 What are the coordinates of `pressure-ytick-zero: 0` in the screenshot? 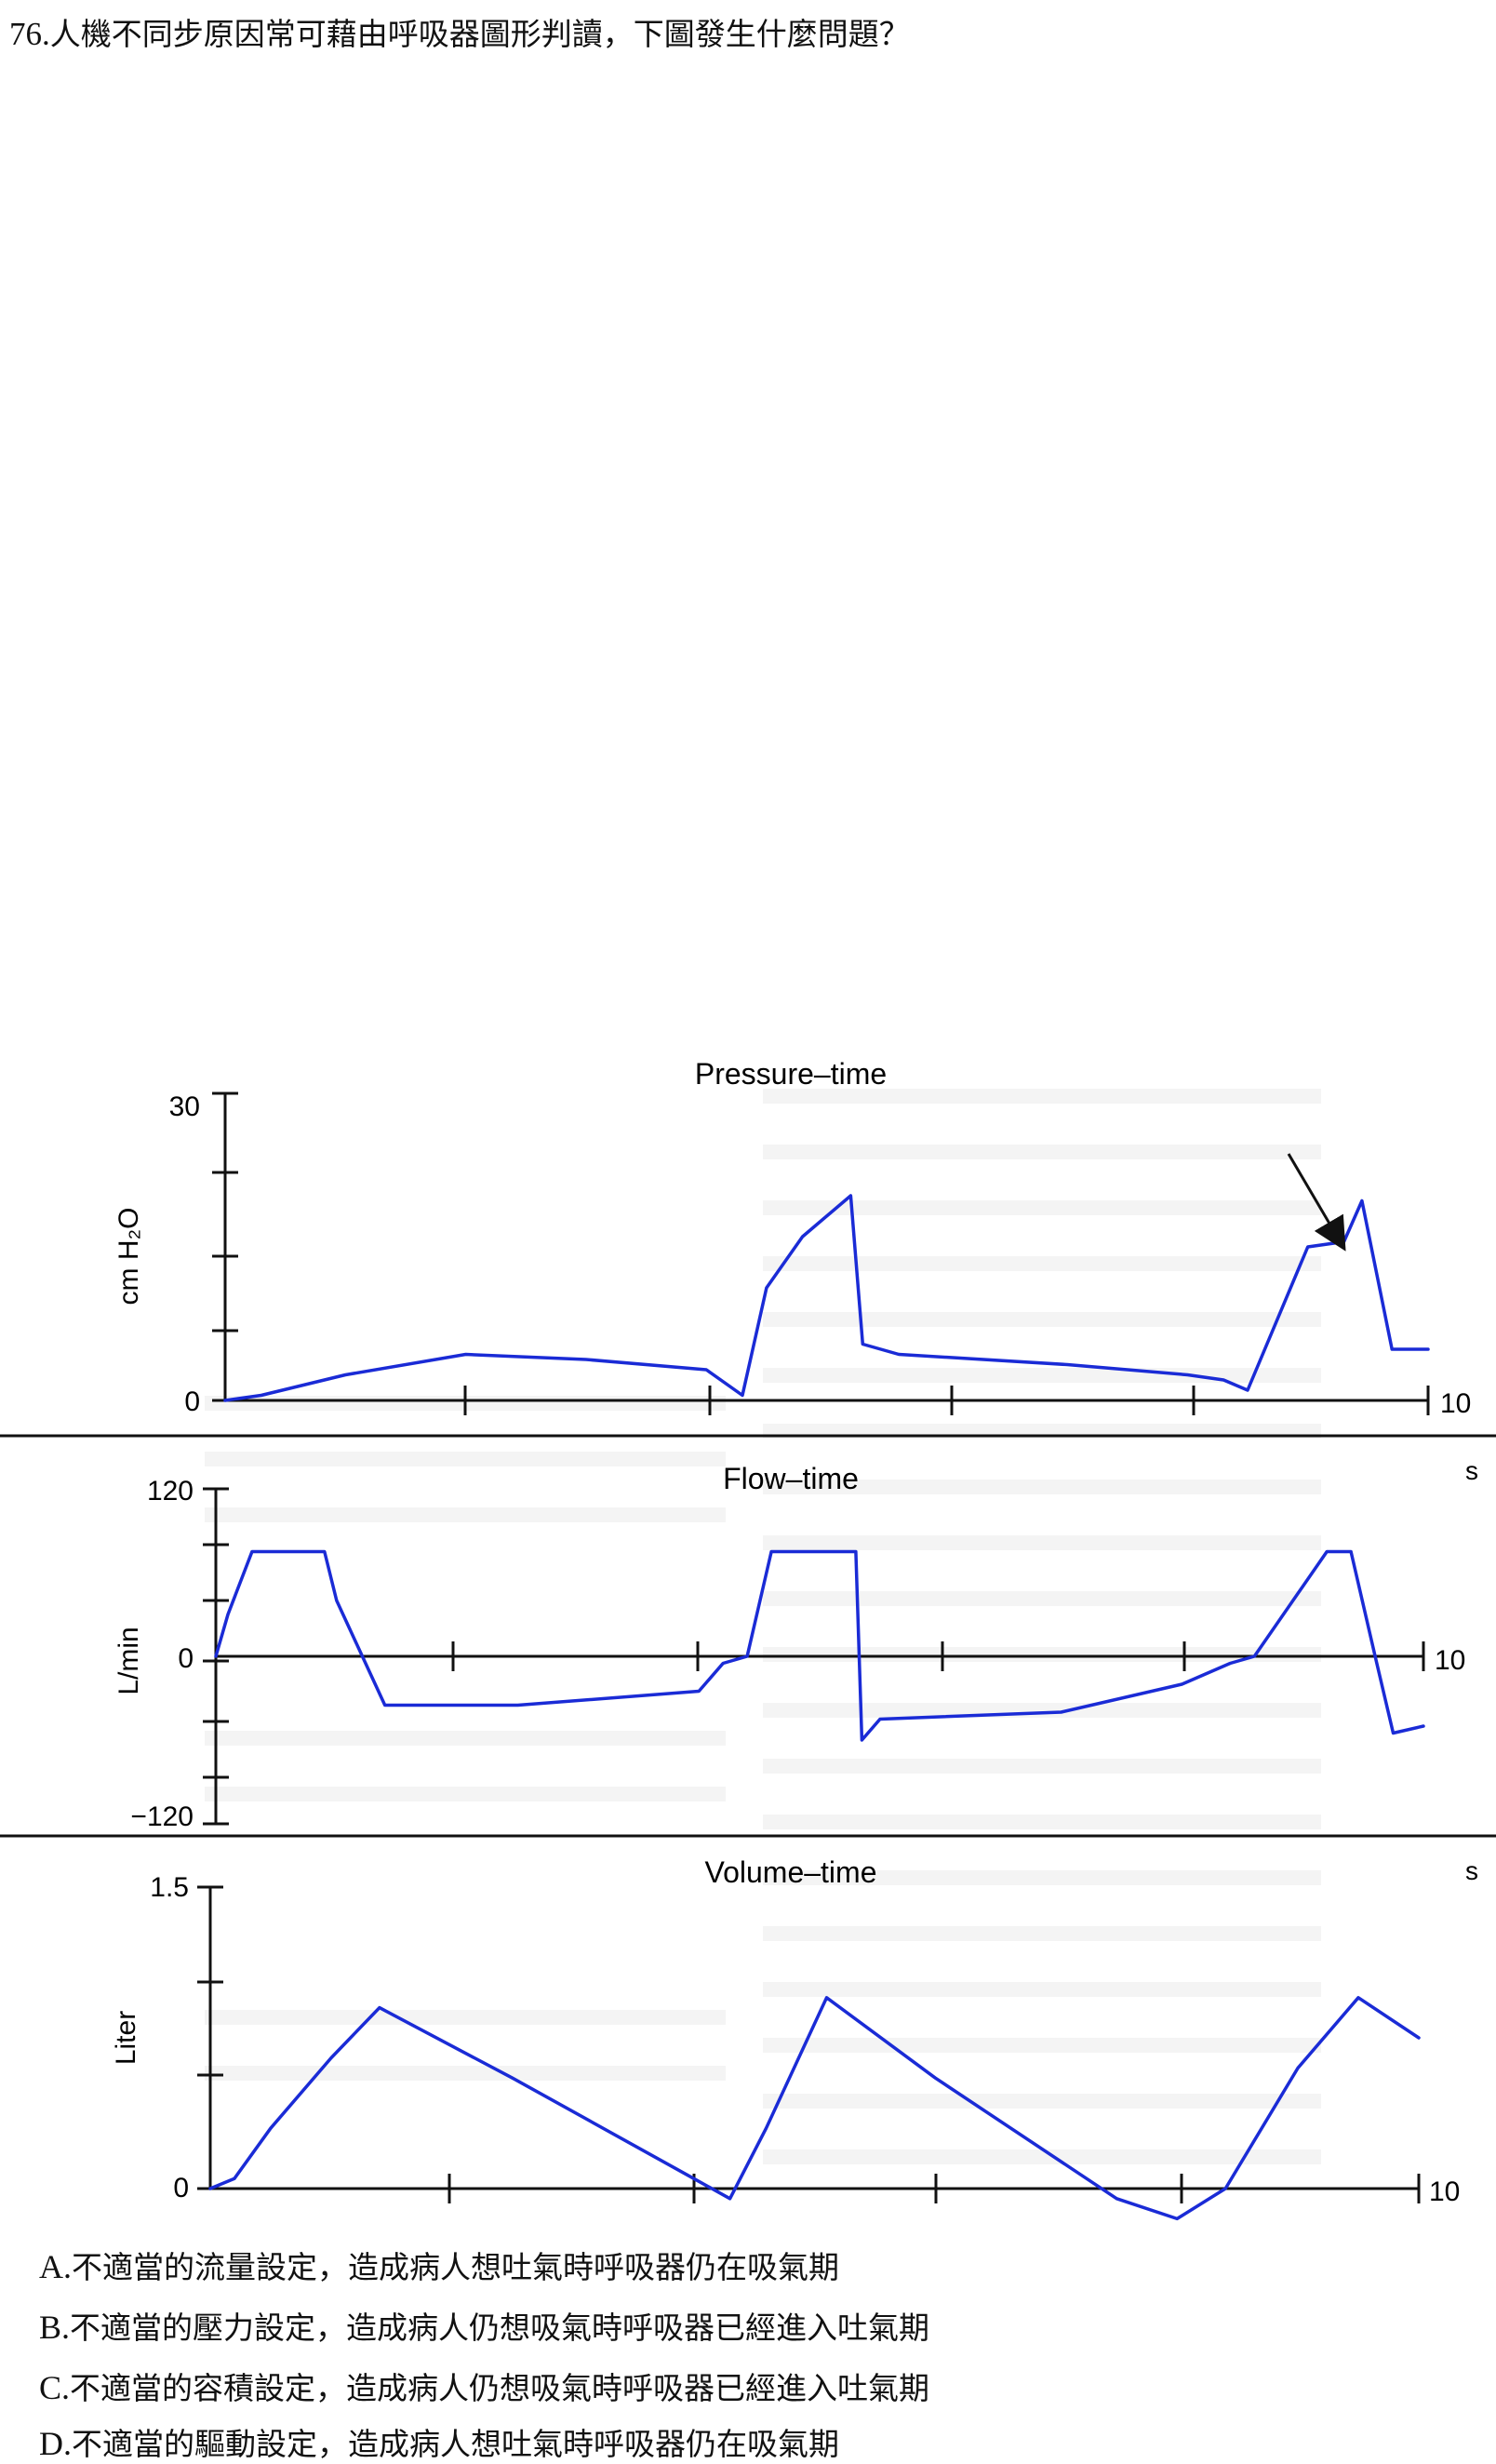 It's located at (192, 1401).